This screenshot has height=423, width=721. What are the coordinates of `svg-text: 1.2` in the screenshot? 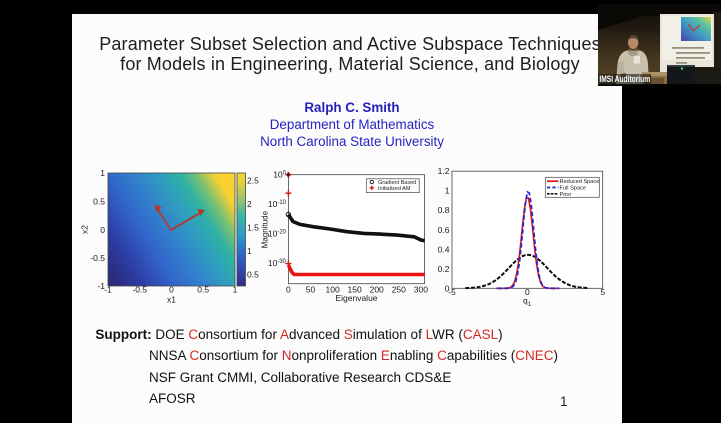 It's located at (444, 171).